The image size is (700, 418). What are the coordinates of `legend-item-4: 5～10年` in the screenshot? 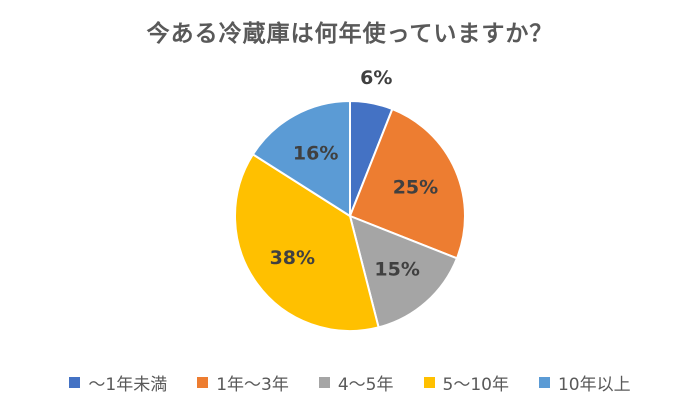 It's located at (466, 382).